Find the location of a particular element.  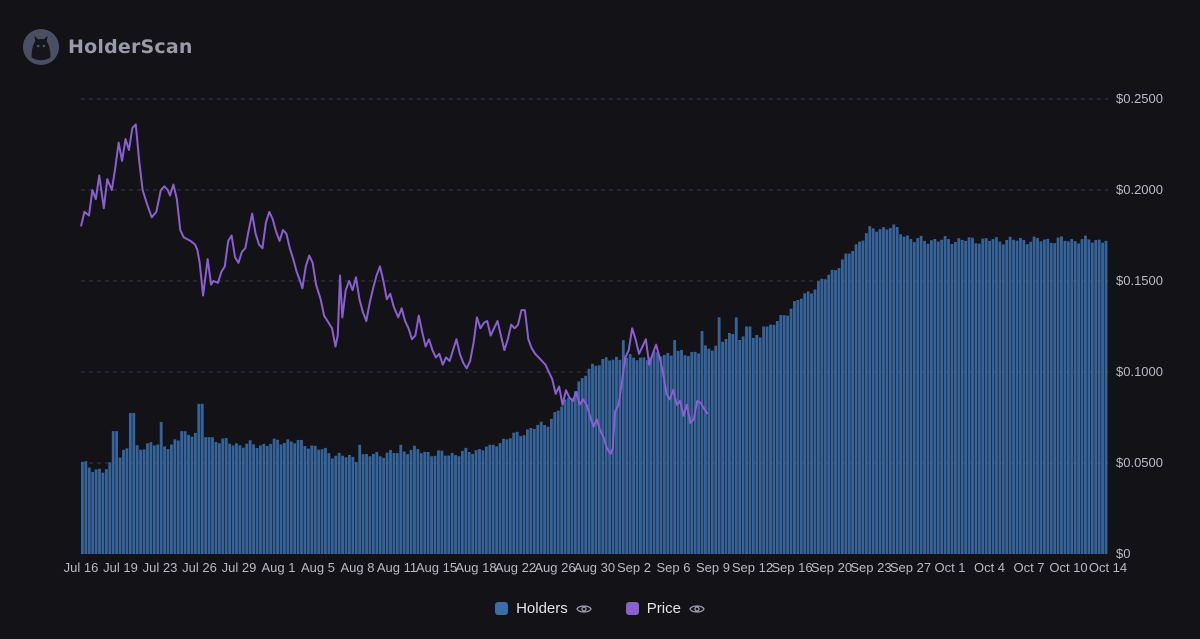

x-tick-label: Oct 7 is located at coordinates (1028, 567).